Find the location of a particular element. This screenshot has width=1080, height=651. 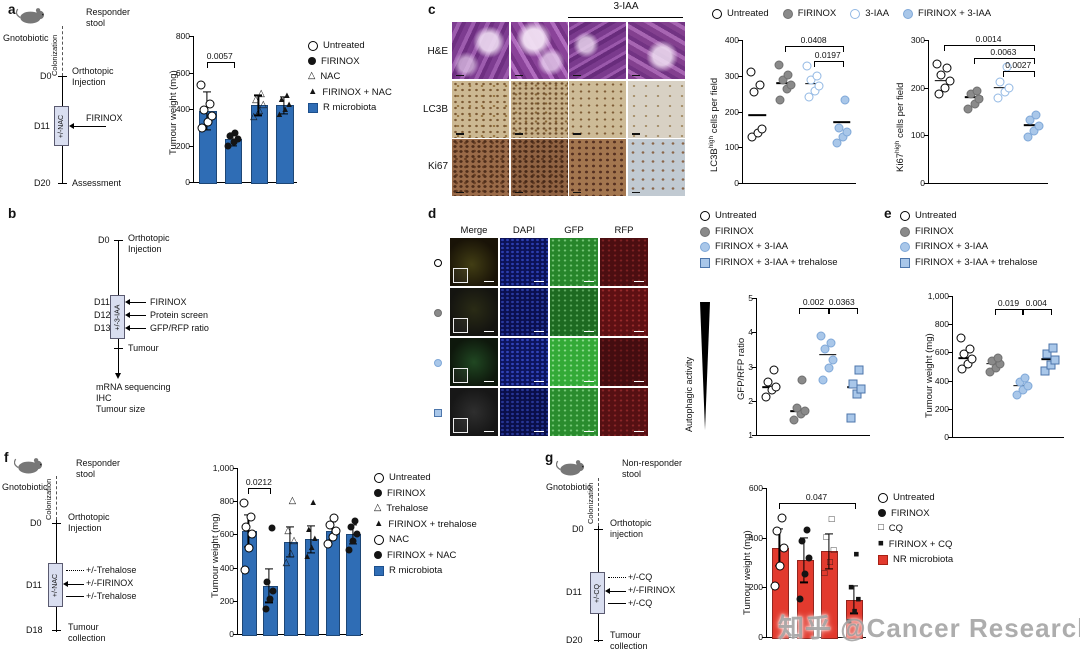

lc3b-dot-plot: 0 100 200 300 400 0.0408 0.0197 is located at coordinates (790, 111).